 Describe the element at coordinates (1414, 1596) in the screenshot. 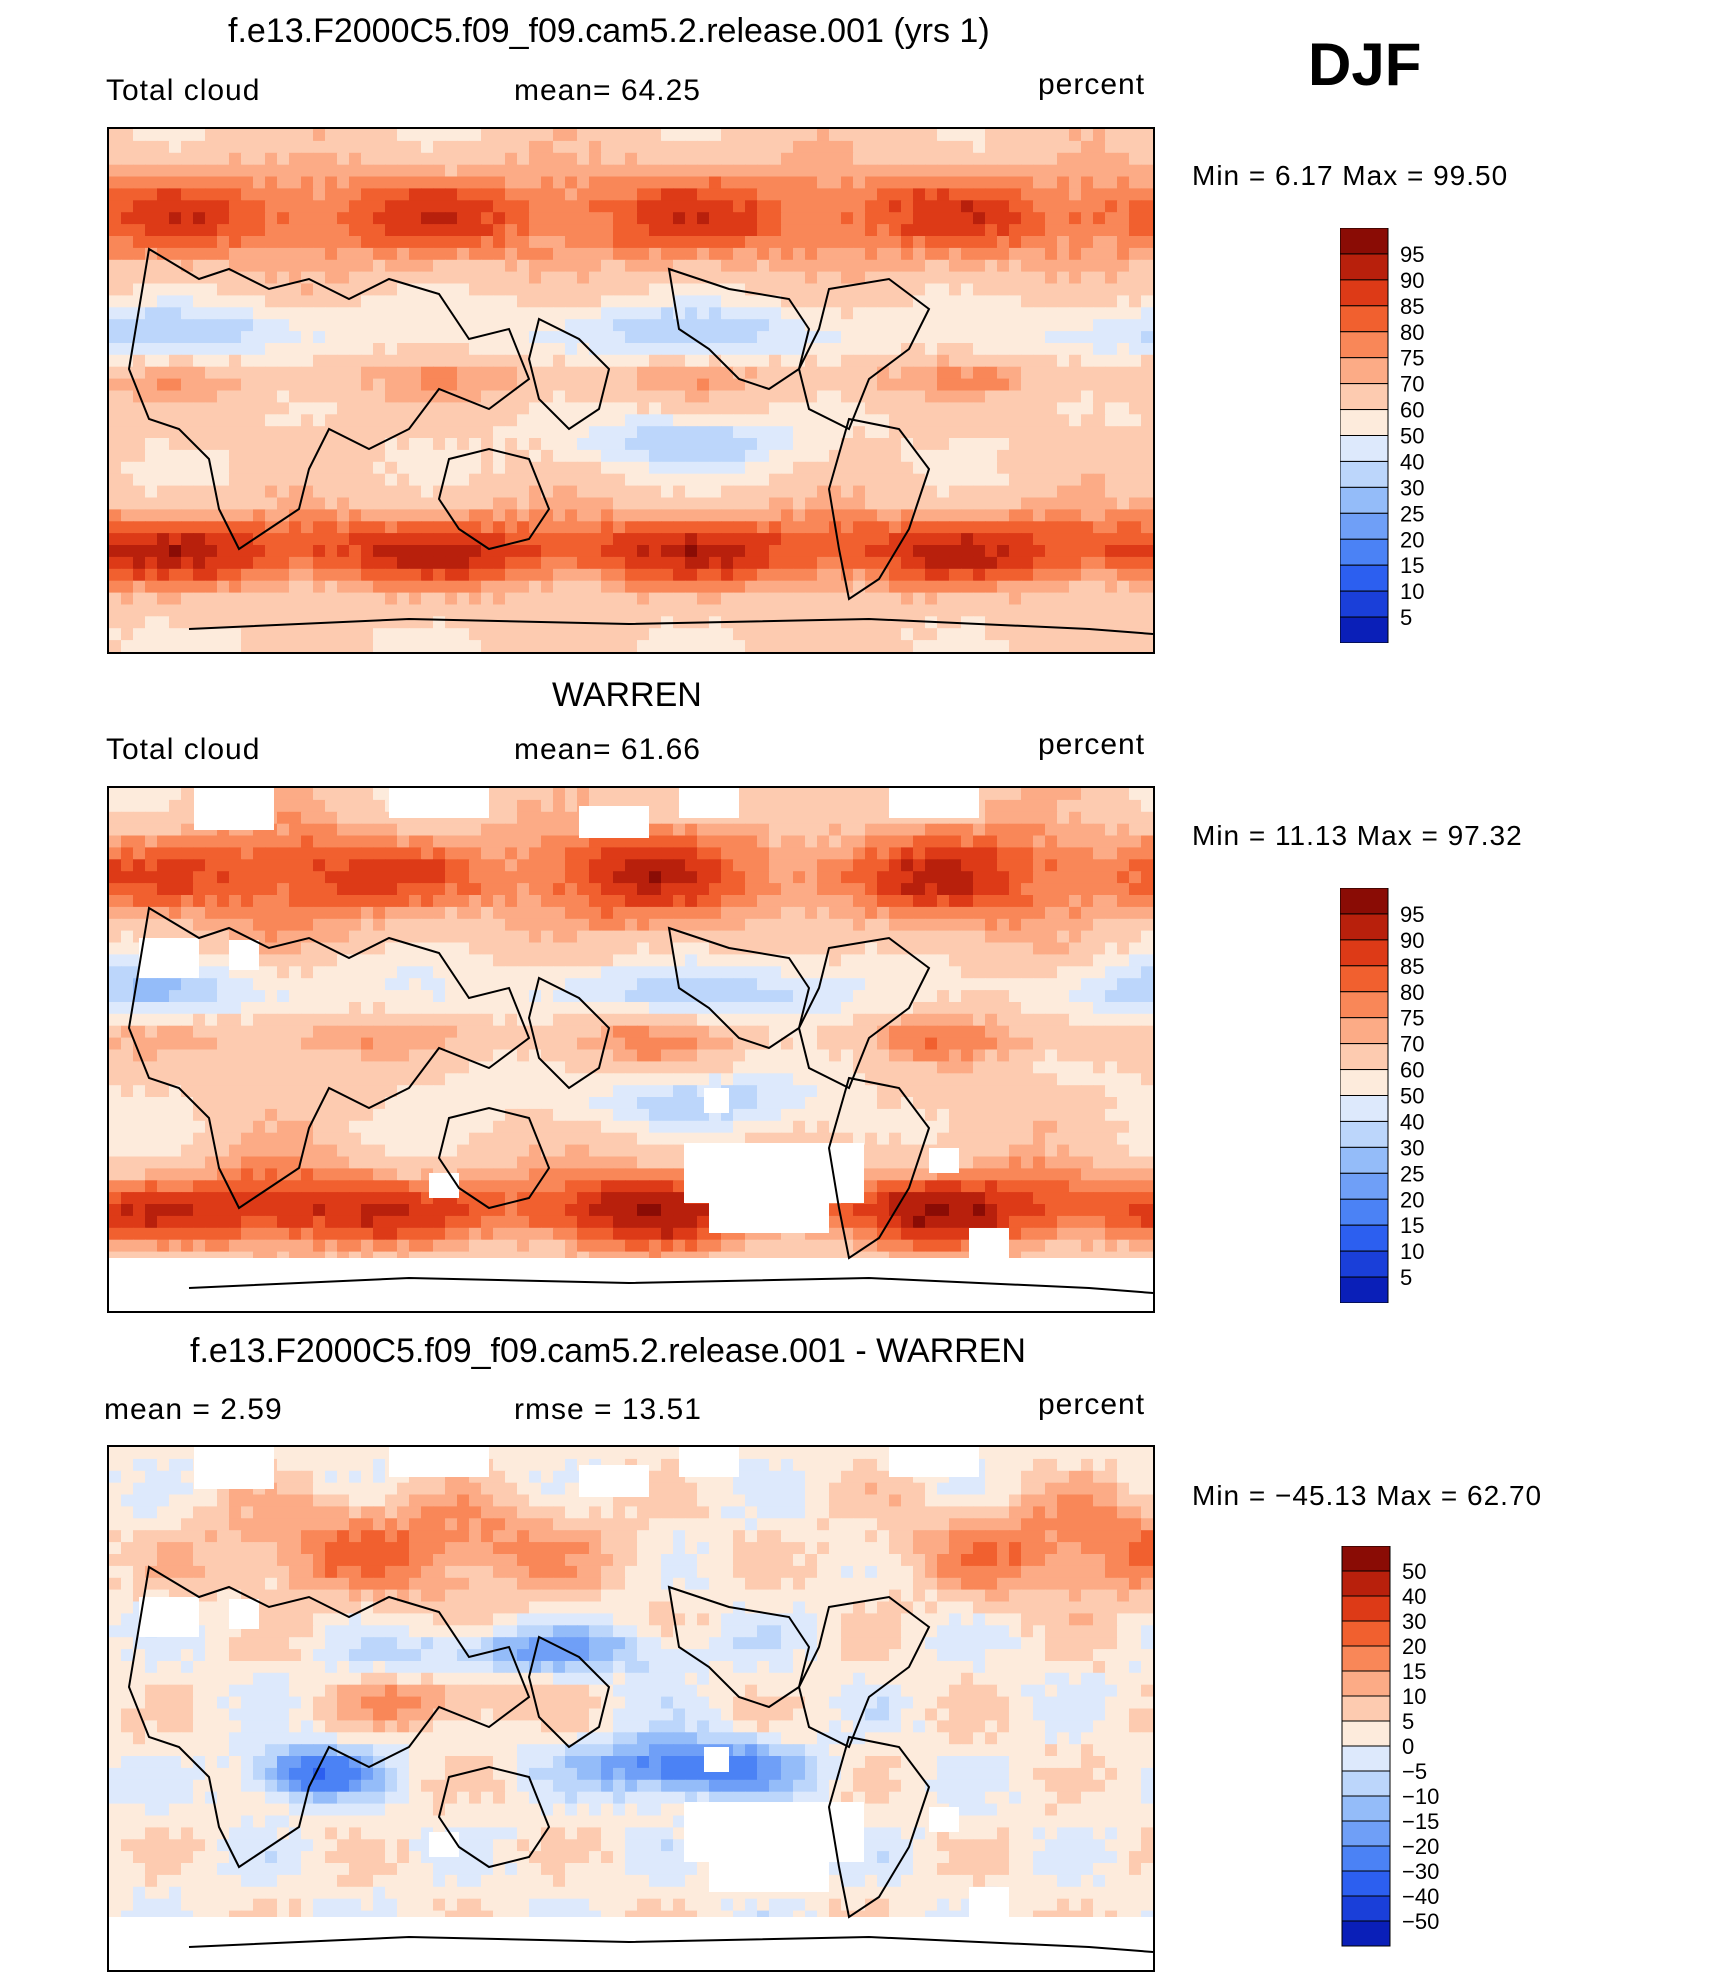

I see `colorbar-tick-label: 40` at that location.